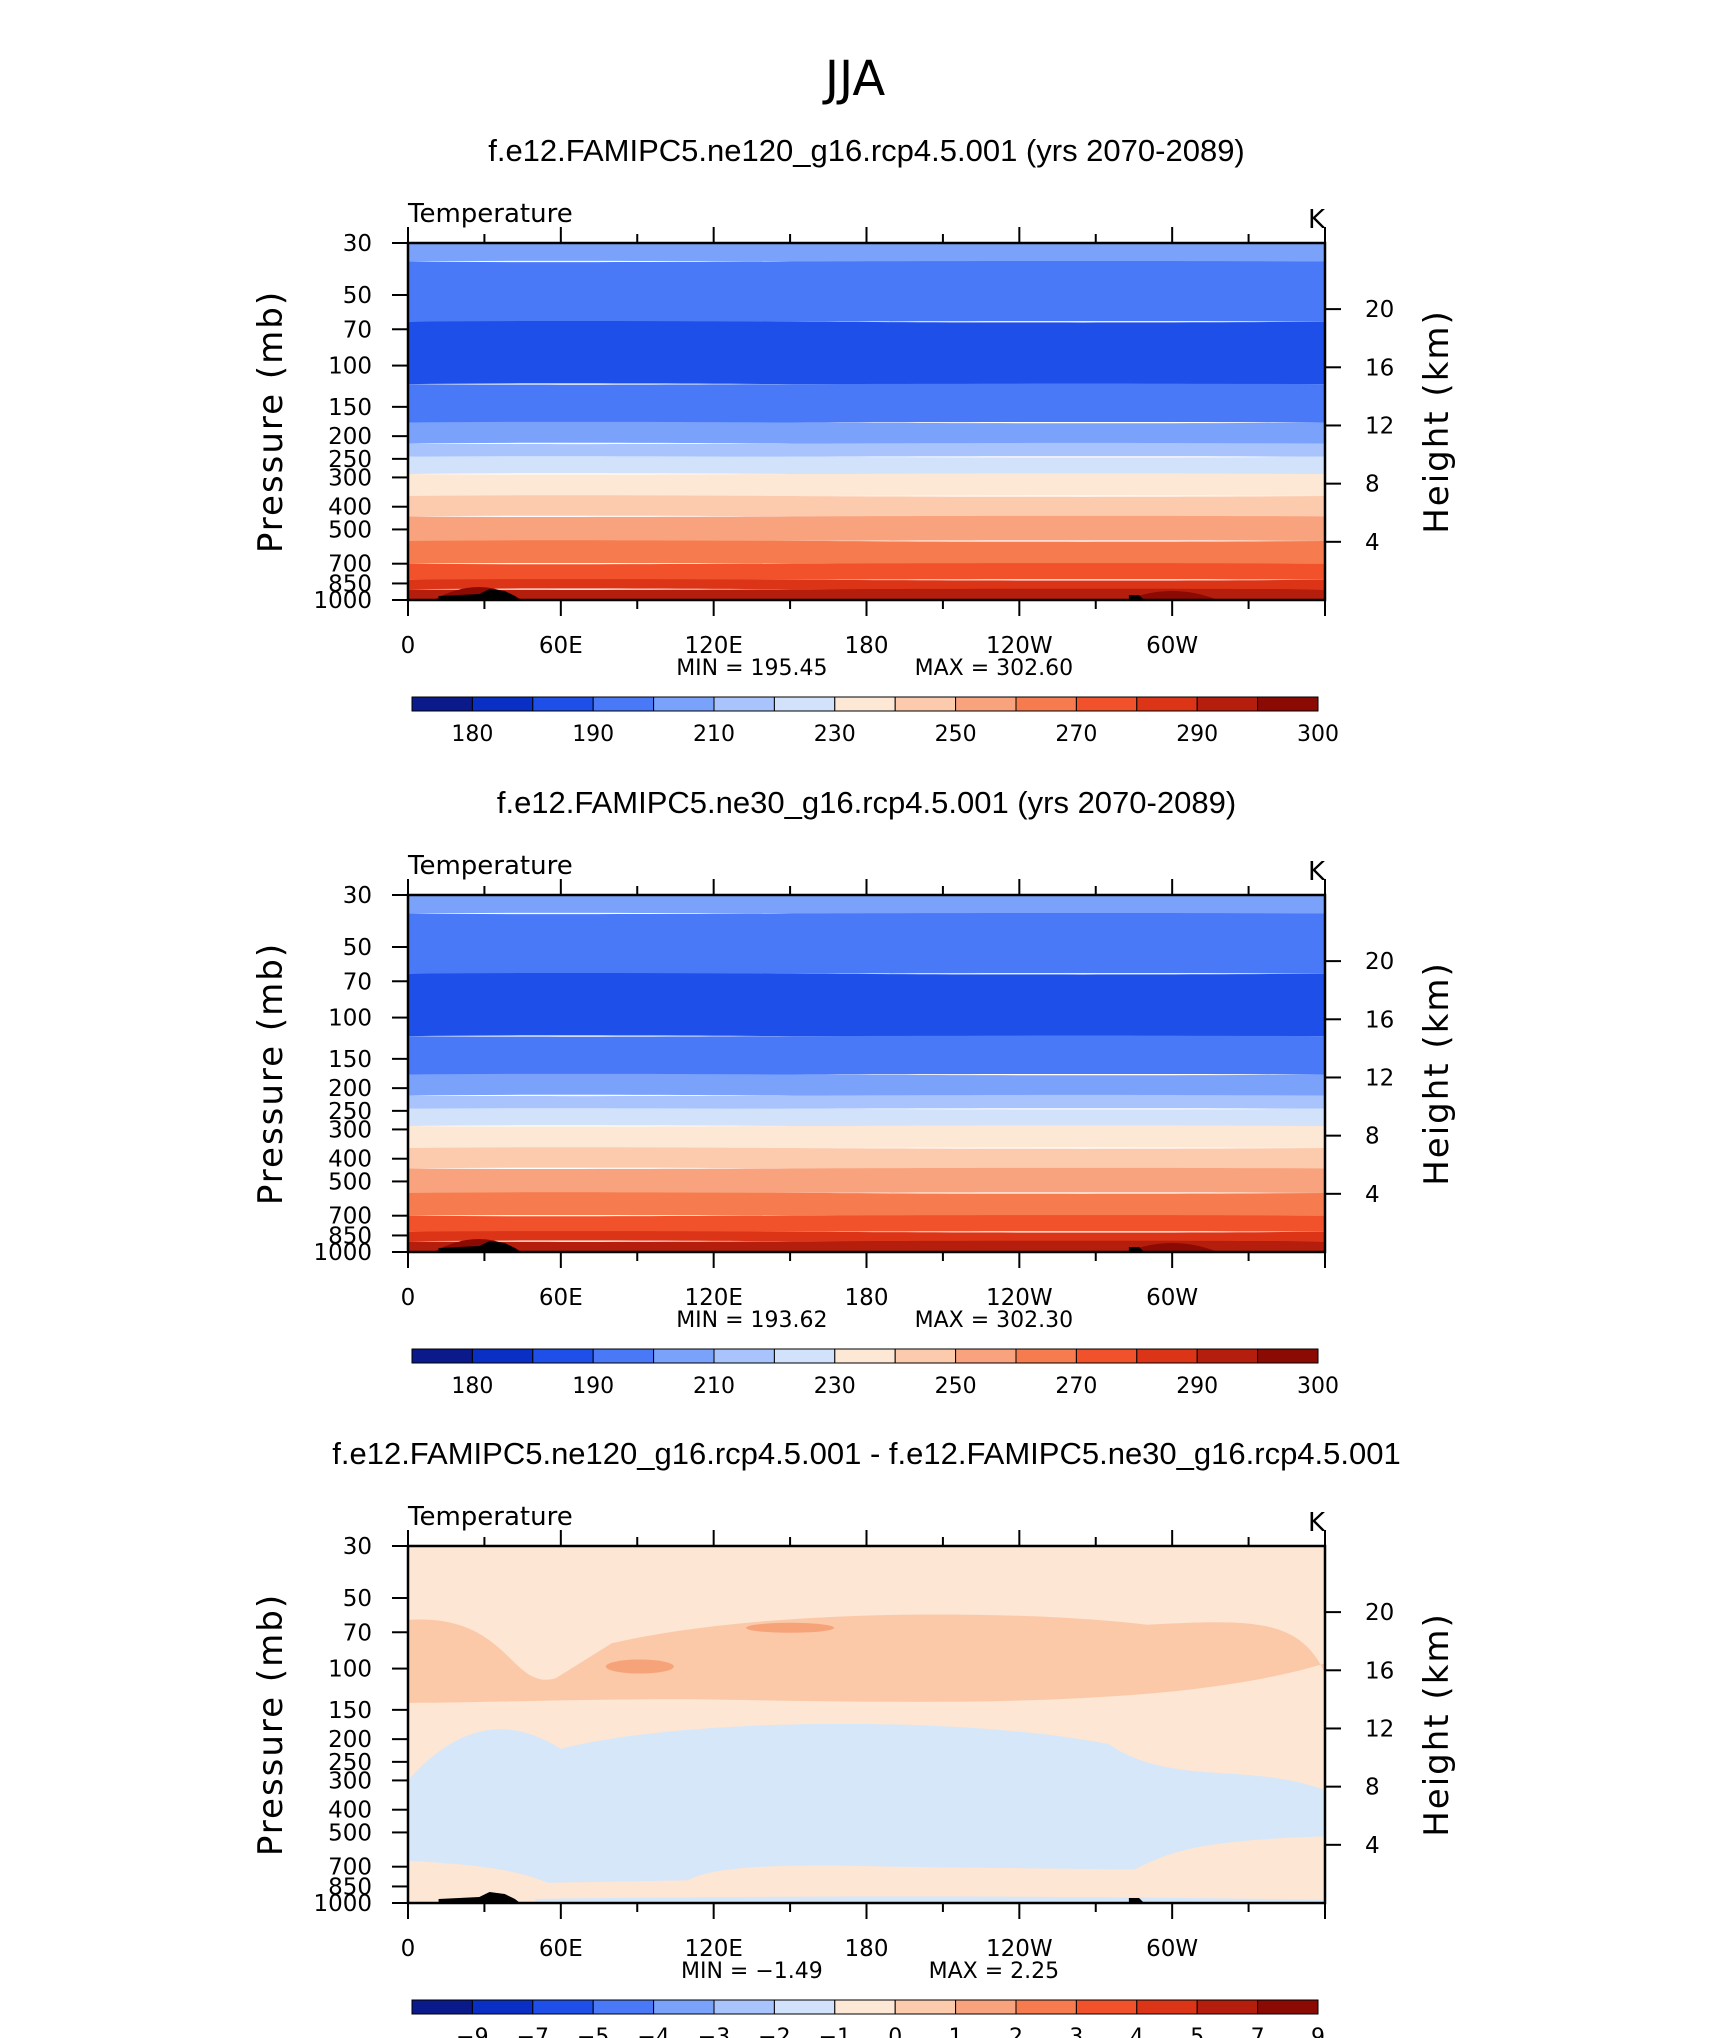 Image resolution: width=1710 pixels, height=2038 pixels. I want to click on max-label: MAX = 302.30, so click(994, 1320).